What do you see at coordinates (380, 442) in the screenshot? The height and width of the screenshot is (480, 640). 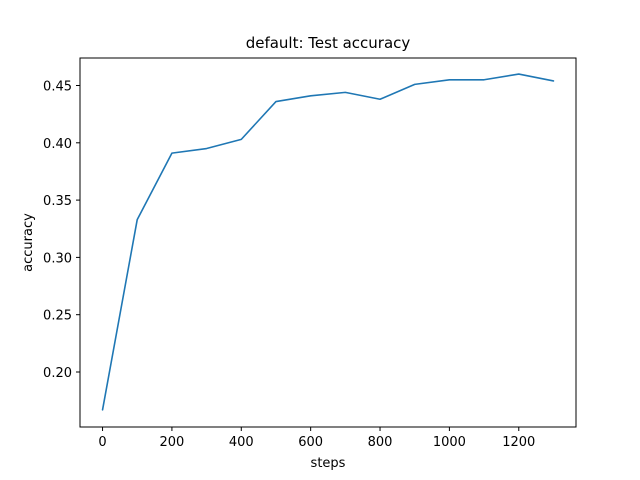 I see `x-tick-label: 800` at bounding box center [380, 442].